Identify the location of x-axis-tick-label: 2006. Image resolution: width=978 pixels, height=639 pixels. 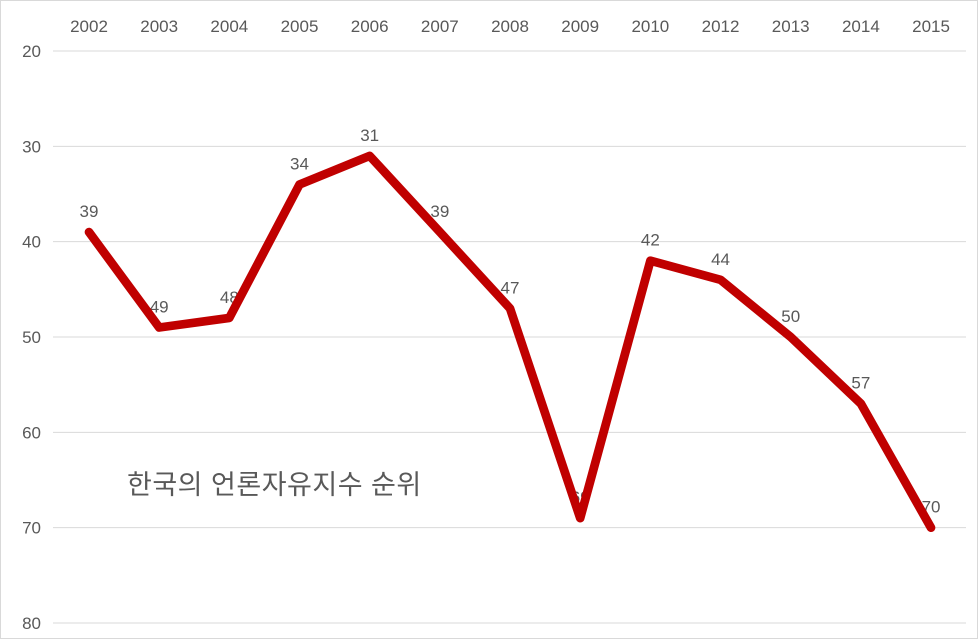
(370, 26).